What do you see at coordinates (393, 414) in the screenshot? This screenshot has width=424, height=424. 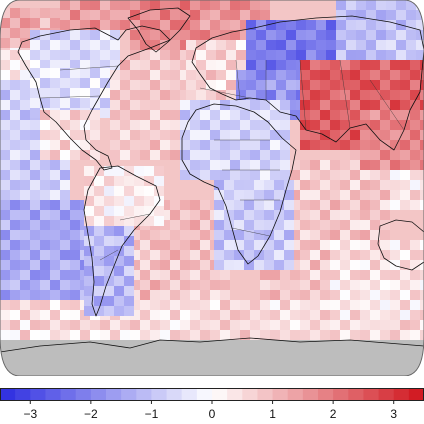 I see `colorbar-tick-label: 3` at bounding box center [393, 414].